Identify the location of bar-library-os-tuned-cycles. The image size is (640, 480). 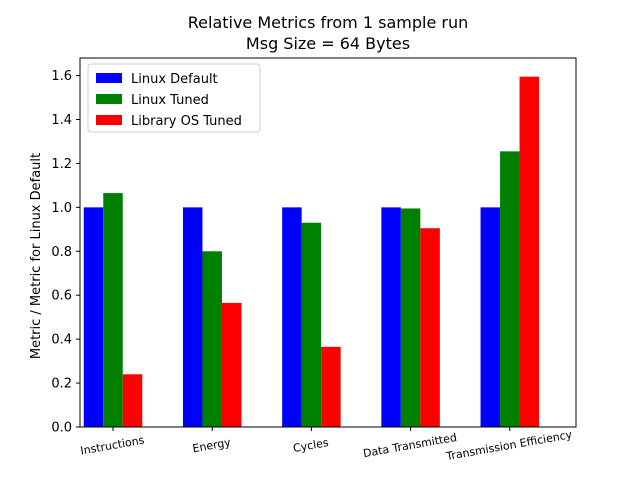
(331, 386).